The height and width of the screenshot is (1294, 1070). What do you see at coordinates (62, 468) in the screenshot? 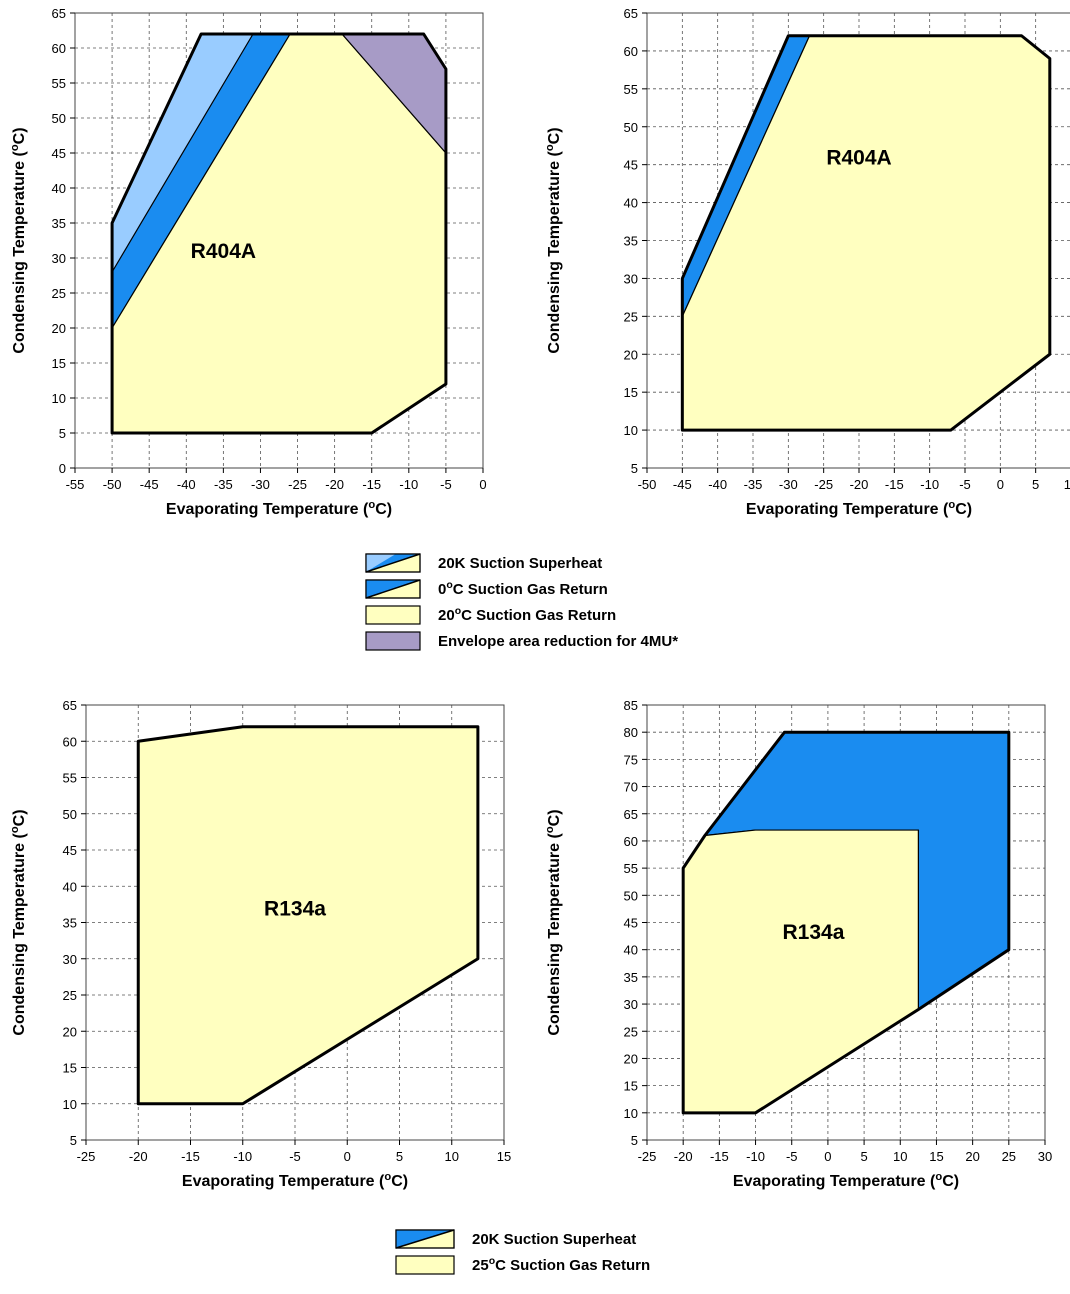
I see `y-tick-label: 0` at bounding box center [62, 468].